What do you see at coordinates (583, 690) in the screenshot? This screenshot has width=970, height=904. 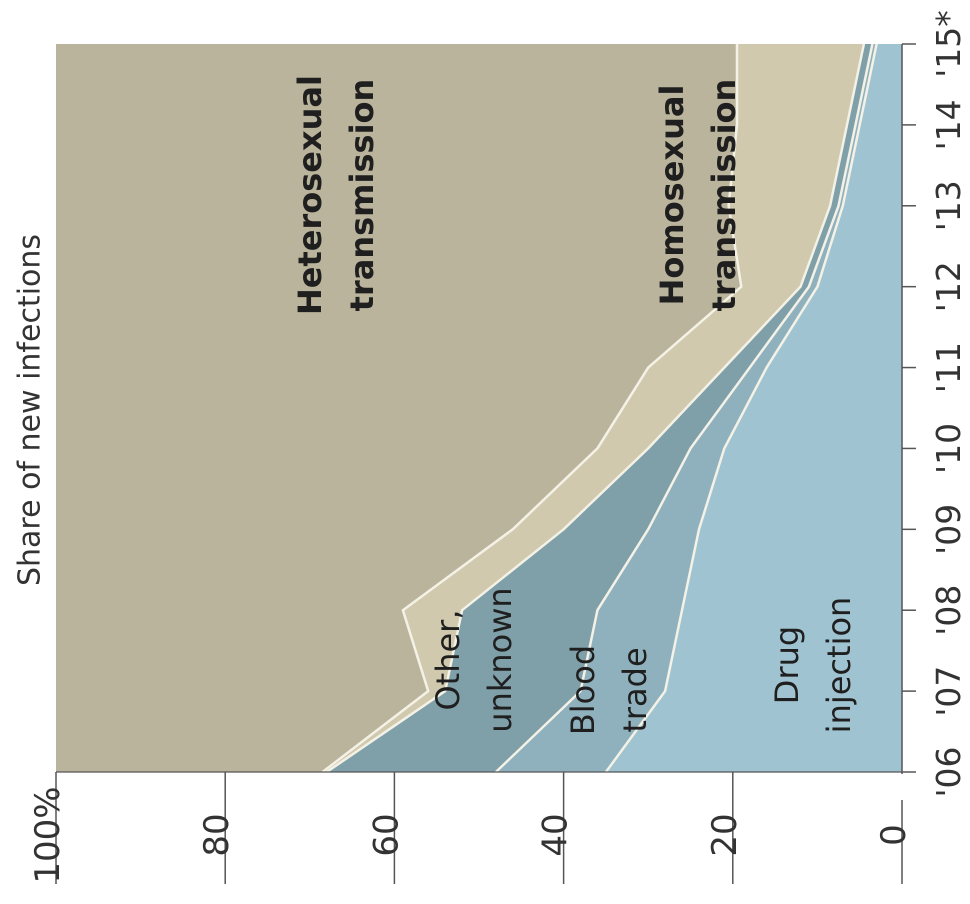 I see `series-label-blood-trade-0: Blood` at bounding box center [583, 690].